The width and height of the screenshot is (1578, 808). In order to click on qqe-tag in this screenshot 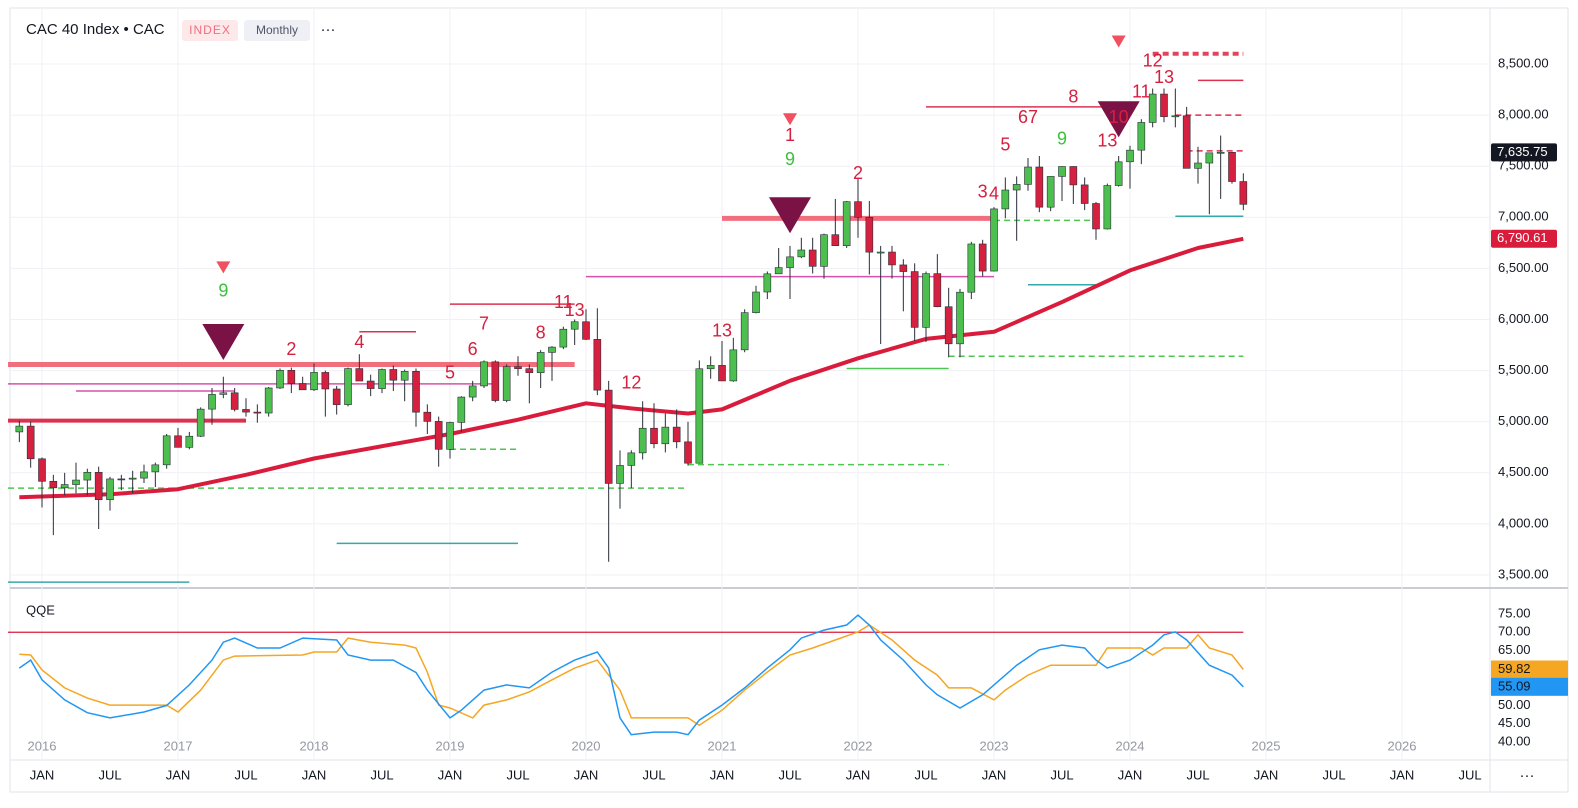, I will do `click(1529, 686)`.